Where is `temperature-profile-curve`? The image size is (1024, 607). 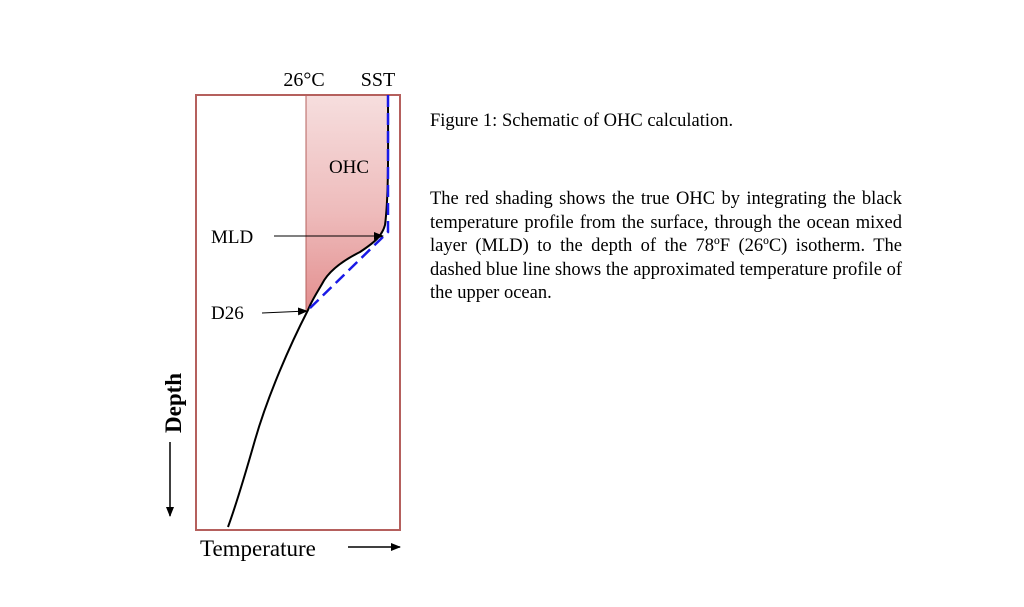
temperature-profile-curve is located at coordinates (308, 311).